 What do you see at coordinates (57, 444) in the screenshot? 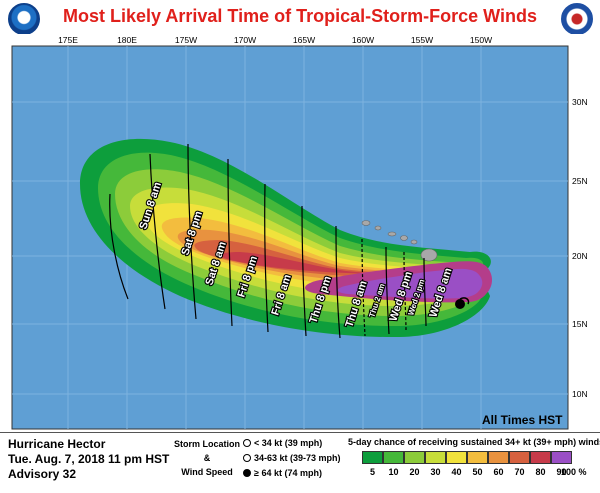
I see `storm-name: Hurricane Hector` at bounding box center [57, 444].